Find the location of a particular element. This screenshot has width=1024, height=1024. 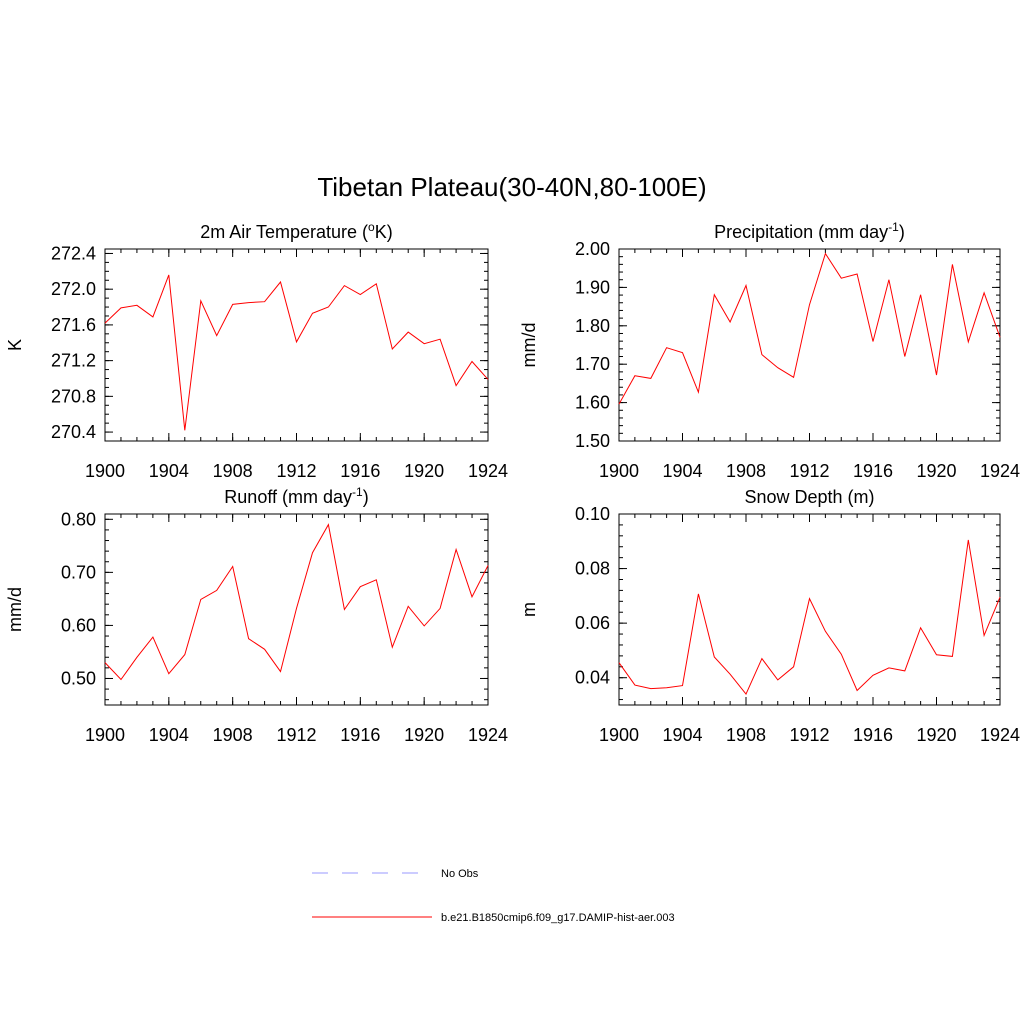

y-tick-label: 0.70 is located at coordinates (78, 572).